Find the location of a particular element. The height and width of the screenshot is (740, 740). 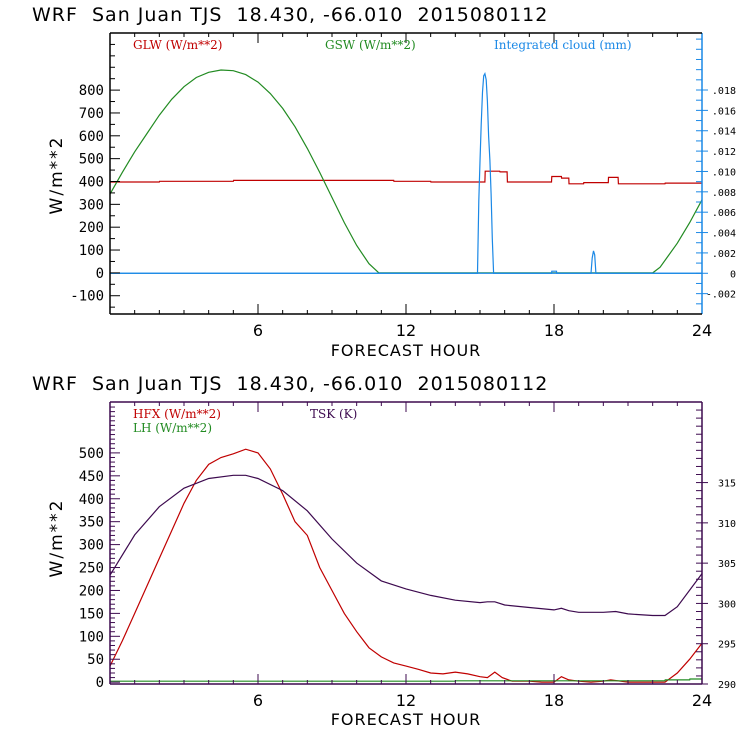

y-tick-label: 350 is located at coordinates (91, 523).